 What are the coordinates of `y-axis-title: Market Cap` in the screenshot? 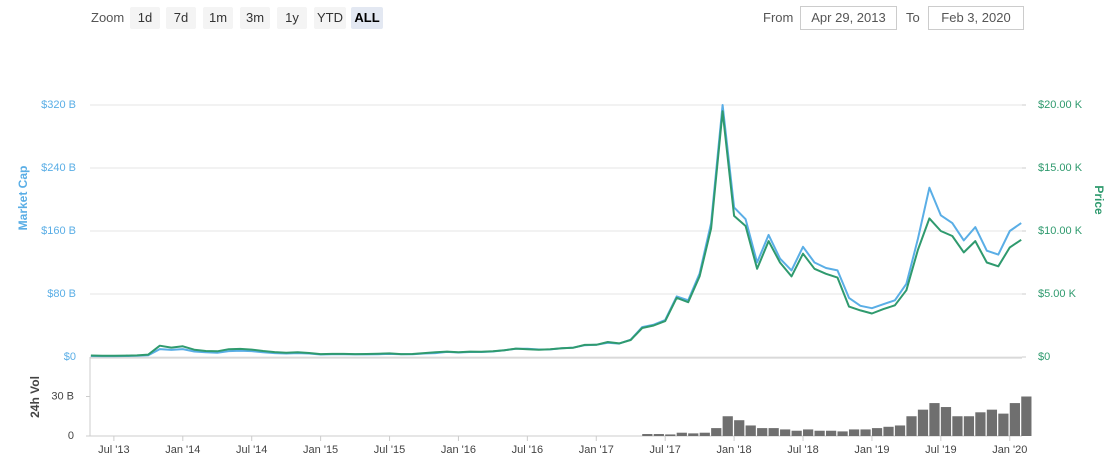 It's located at (23, 198).